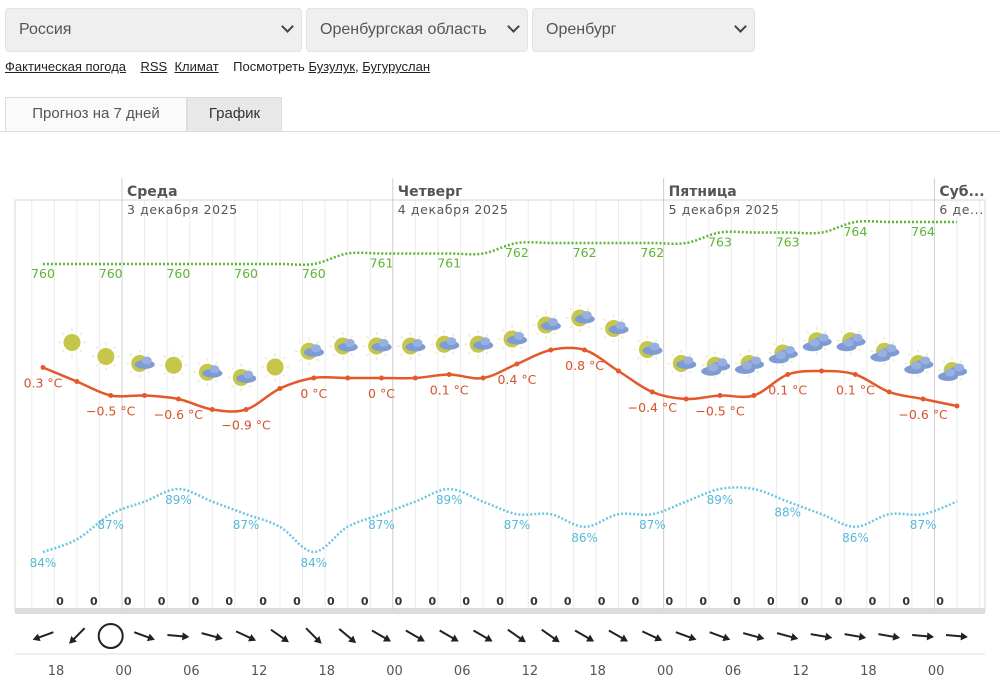 The height and width of the screenshot is (689, 1000). I want to click on region-select: Оренбургская область, so click(417, 30).